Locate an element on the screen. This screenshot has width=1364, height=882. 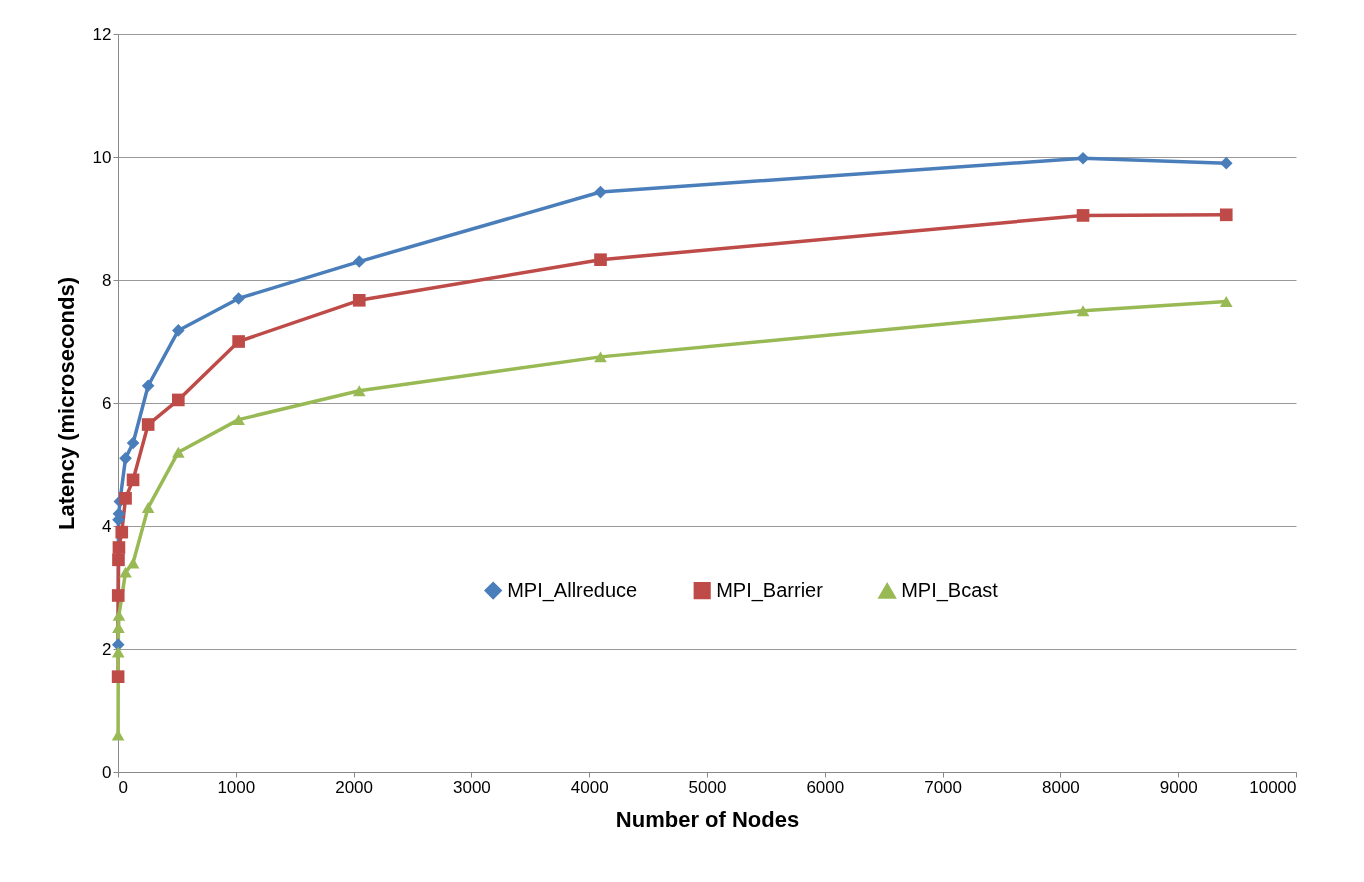
x-tick-label: 10000 is located at coordinates (1273, 787).